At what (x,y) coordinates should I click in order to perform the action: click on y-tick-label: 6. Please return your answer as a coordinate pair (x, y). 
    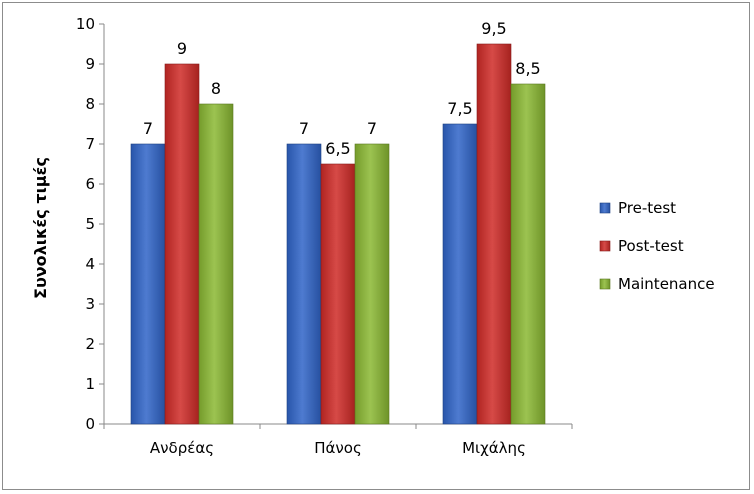
    Looking at the image, I should click on (90, 184).